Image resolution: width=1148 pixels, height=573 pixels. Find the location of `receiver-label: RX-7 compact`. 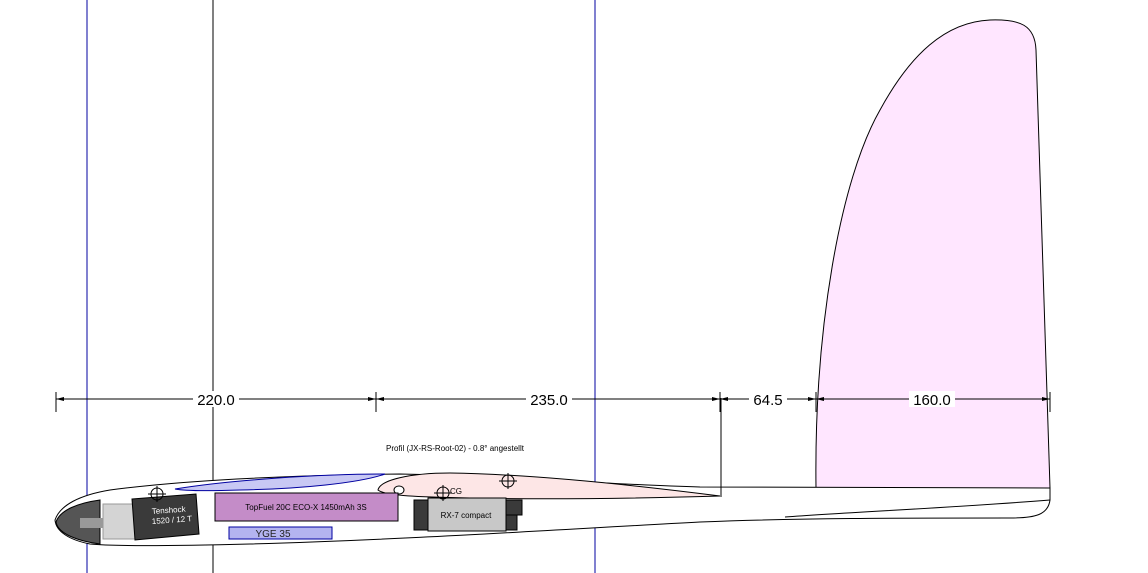

receiver-label: RX-7 compact is located at coordinates (466, 515).